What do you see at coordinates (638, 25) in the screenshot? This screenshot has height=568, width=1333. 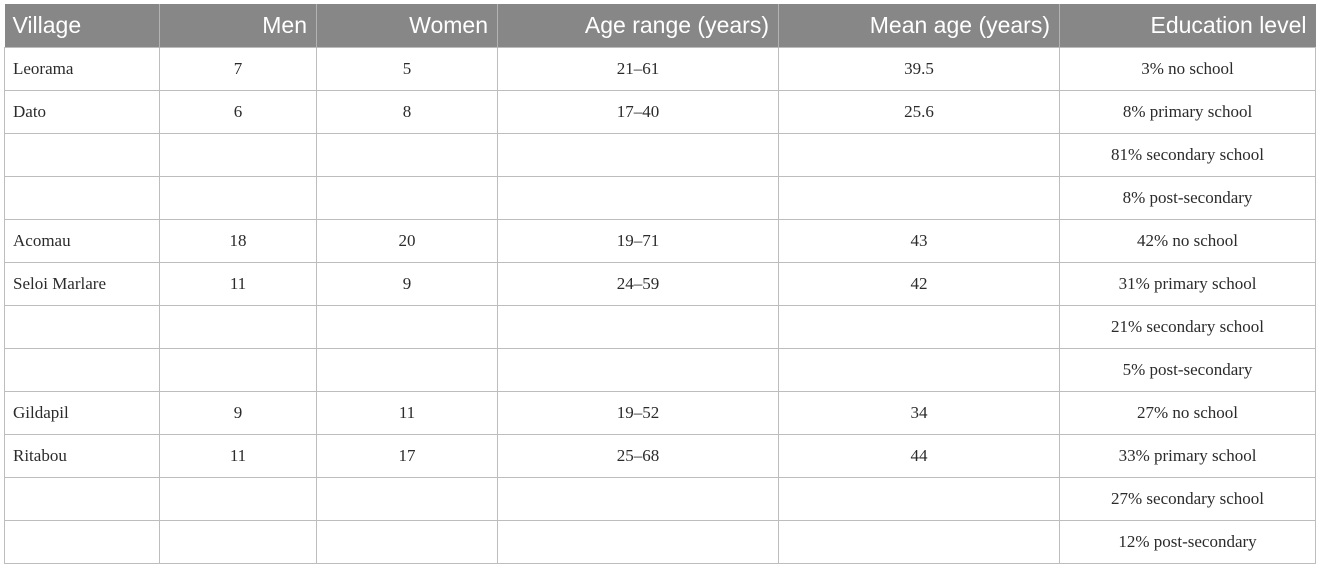 I see `header-age-range: Age range (years)` at bounding box center [638, 25].